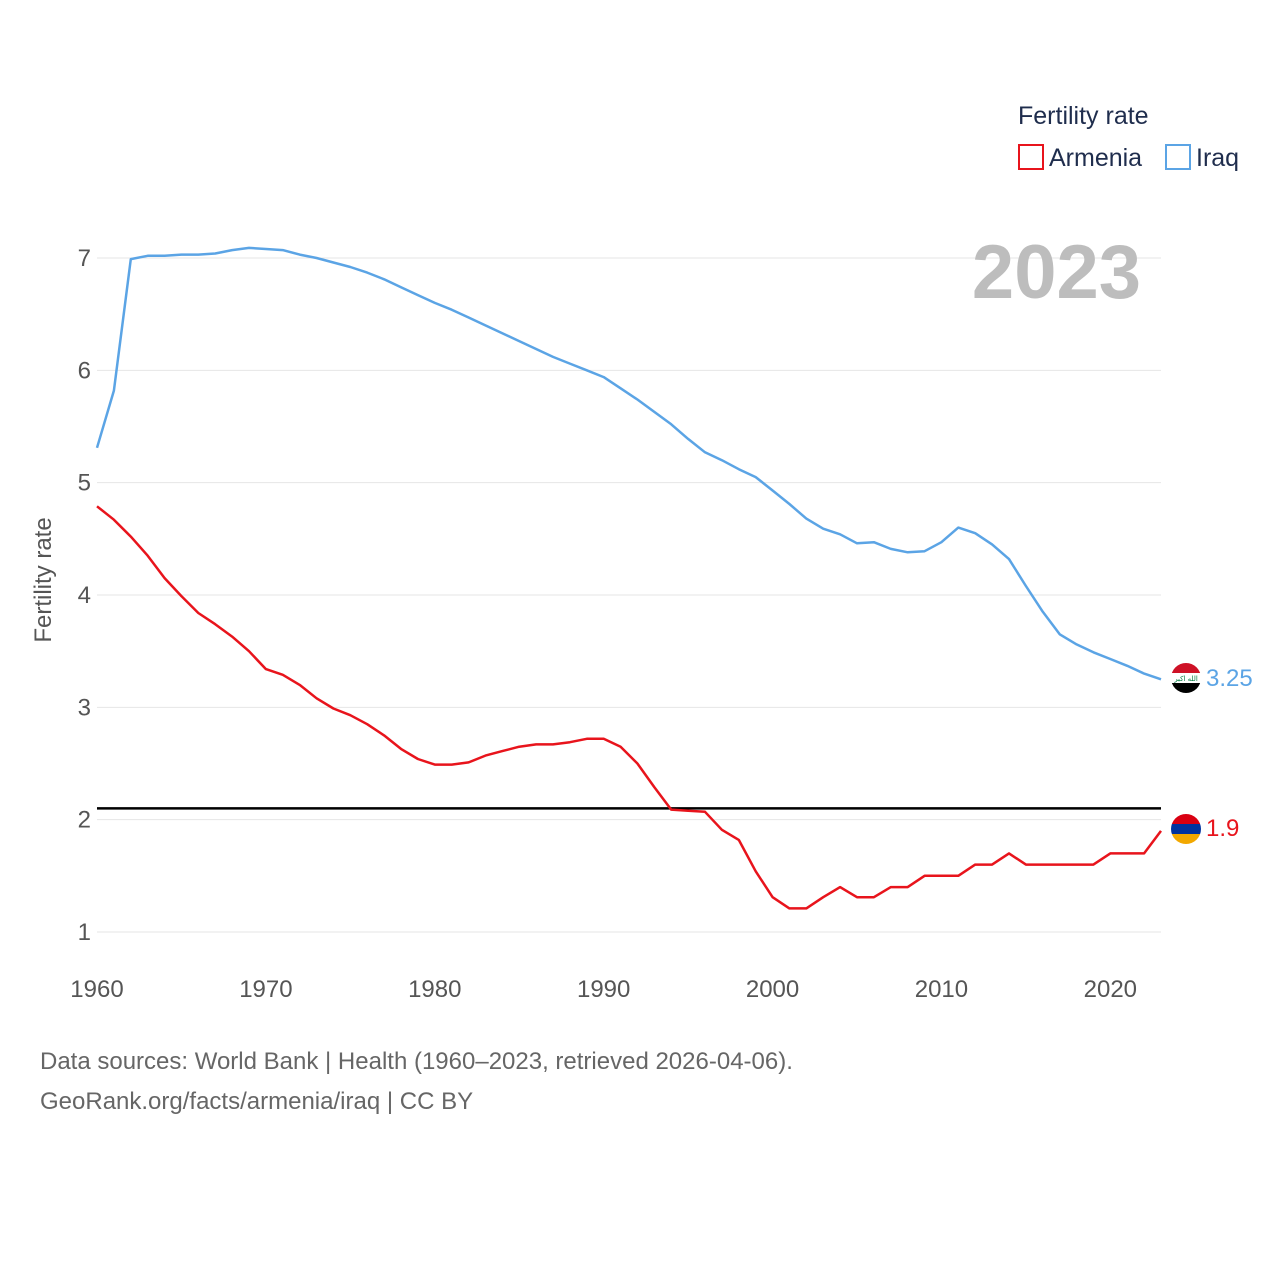 This screenshot has width=1280, height=1280. I want to click on x-axis-ticks: 1960 1970 1980 1990 2000 2010 2020, so click(603, 989).